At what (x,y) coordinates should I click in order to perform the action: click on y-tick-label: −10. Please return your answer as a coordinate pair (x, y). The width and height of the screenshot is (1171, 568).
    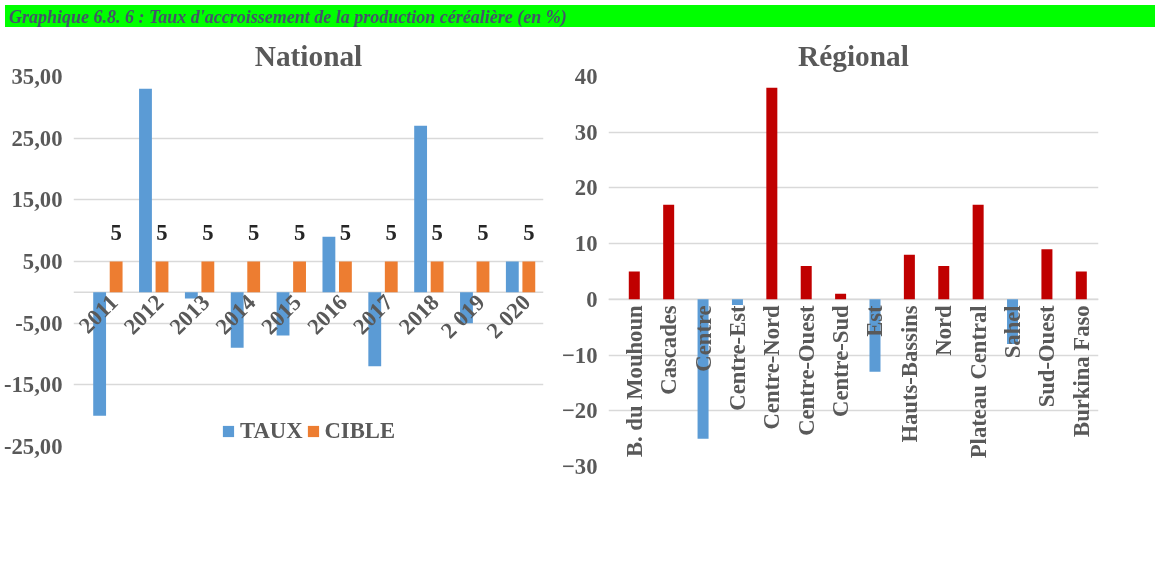
    Looking at the image, I should click on (579, 355).